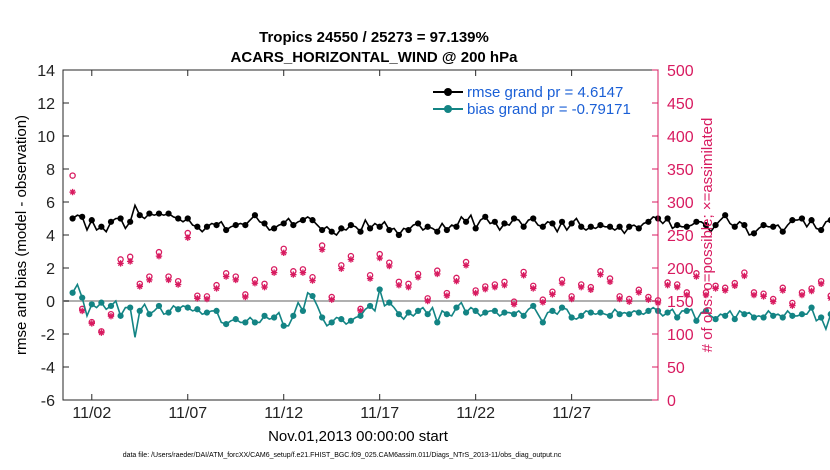 This screenshot has height=470, width=830. What do you see at coordinates (680, 170) in the screenshot?
I see `y2-tick-label: 350` at bounding box center [680, 170].